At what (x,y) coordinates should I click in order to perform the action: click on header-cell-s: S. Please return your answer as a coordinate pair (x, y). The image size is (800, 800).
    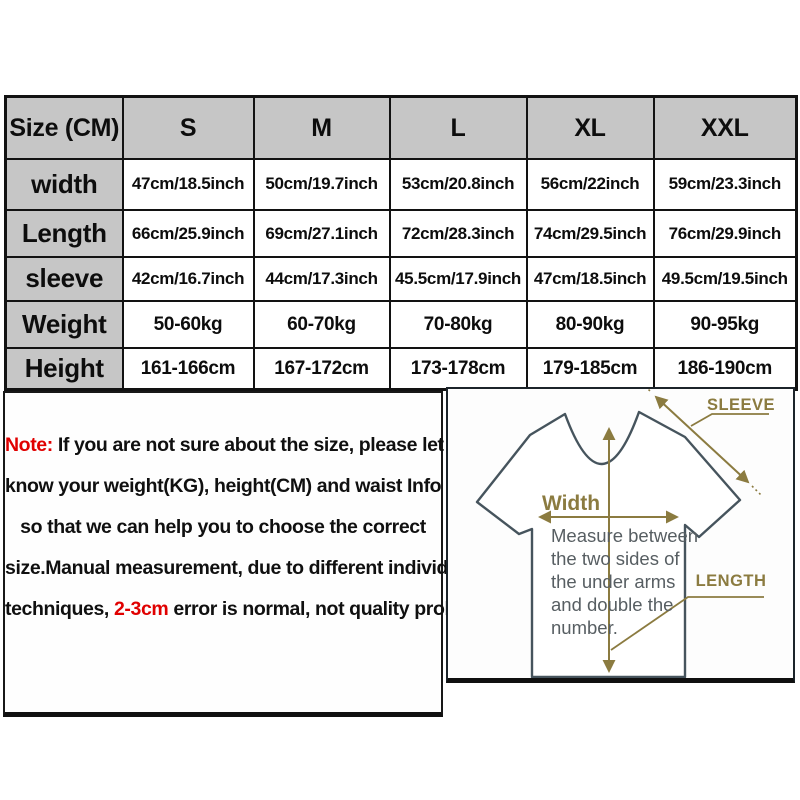
    Looking at the image, I should click on (188, 127).